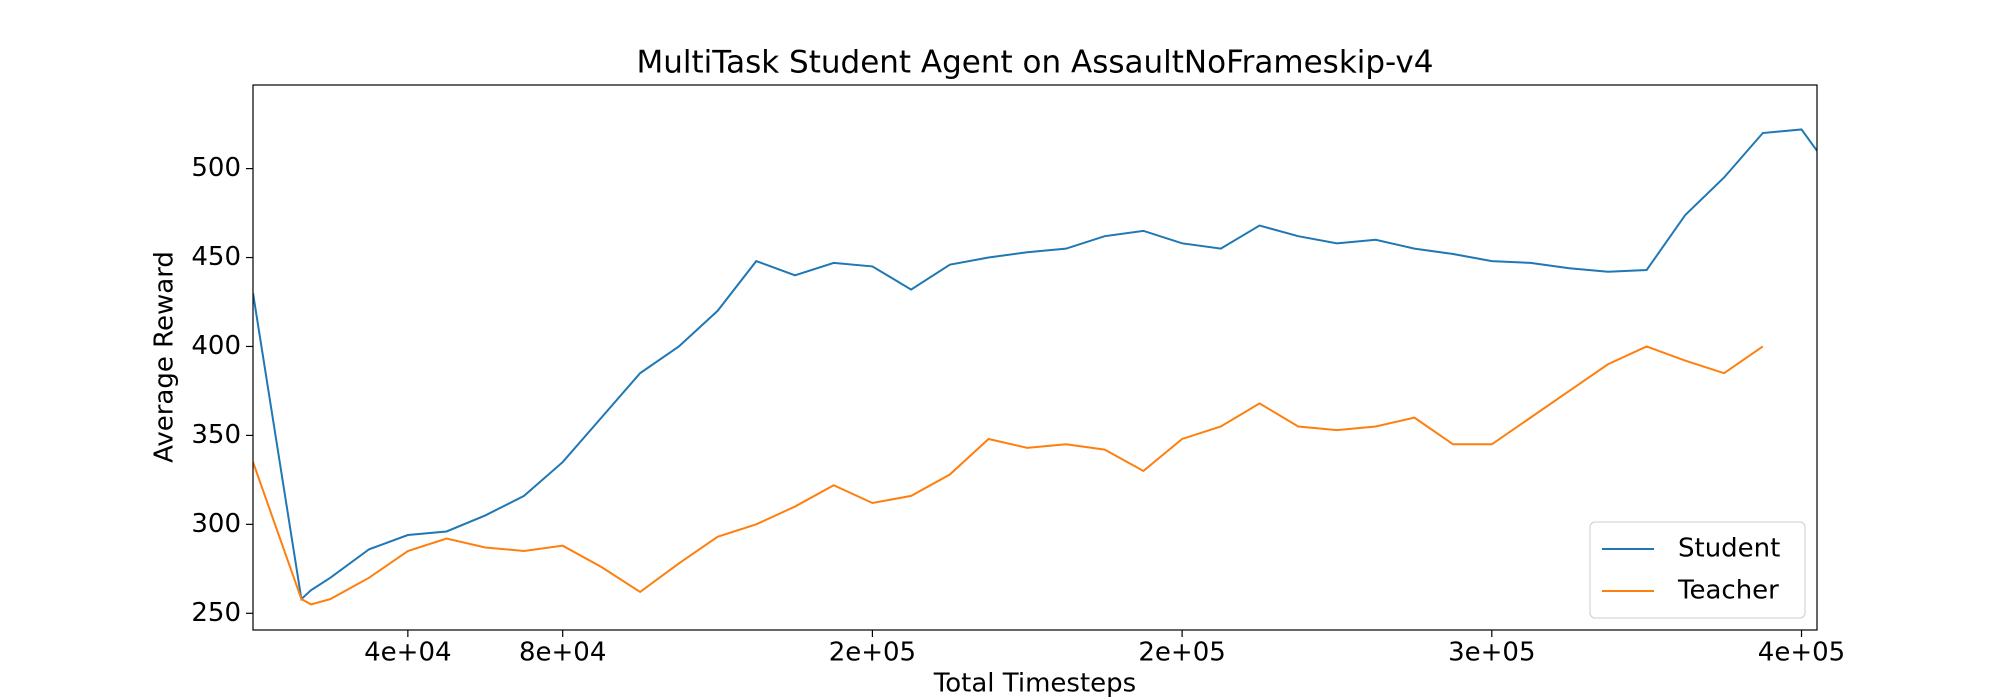  What do you see at coordinates (216, 524) in the screenshot?
I see `y-tick-label: 300` at bounding box center [216, 524].